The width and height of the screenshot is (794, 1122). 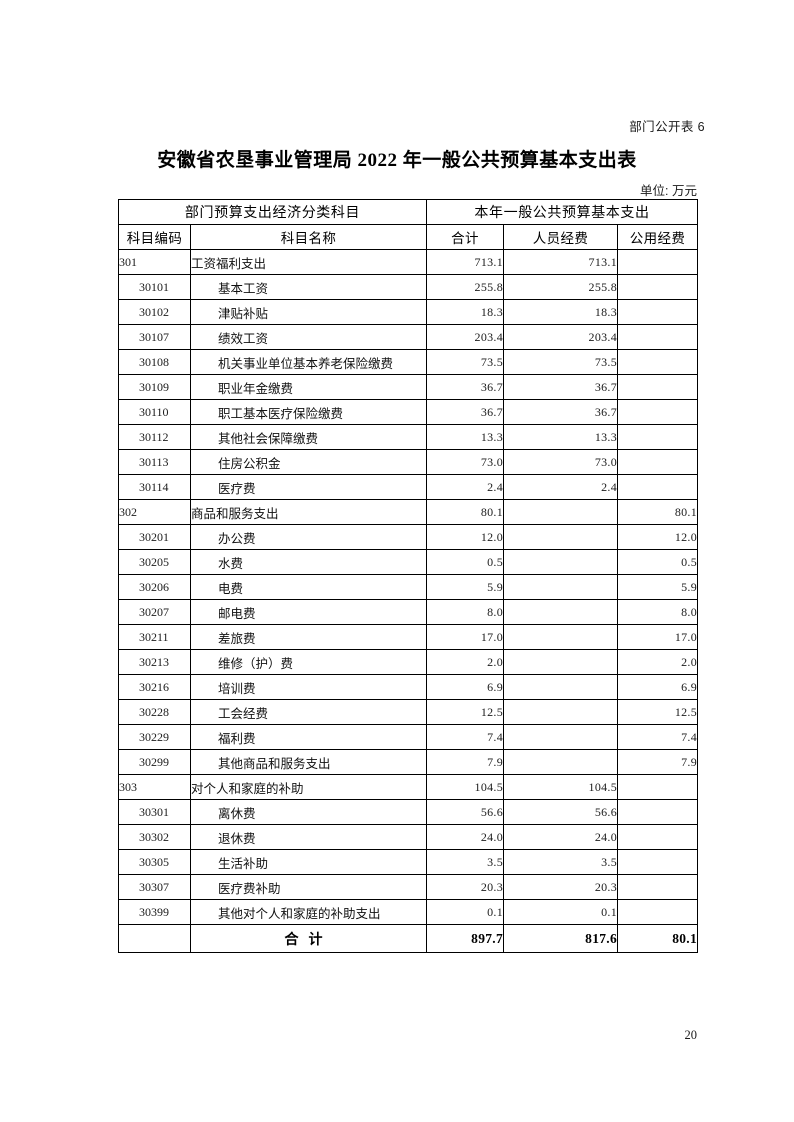 I want to click on table-row: 30113 住房公积金 73.0 73.0, so click(x=408, y=462).